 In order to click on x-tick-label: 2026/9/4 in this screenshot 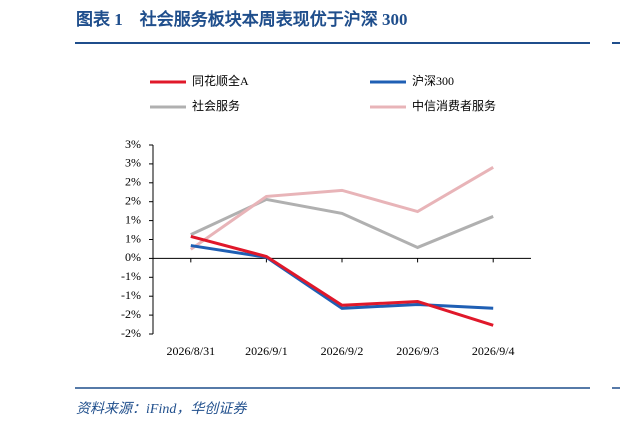, I will do `click(493, 351)`.